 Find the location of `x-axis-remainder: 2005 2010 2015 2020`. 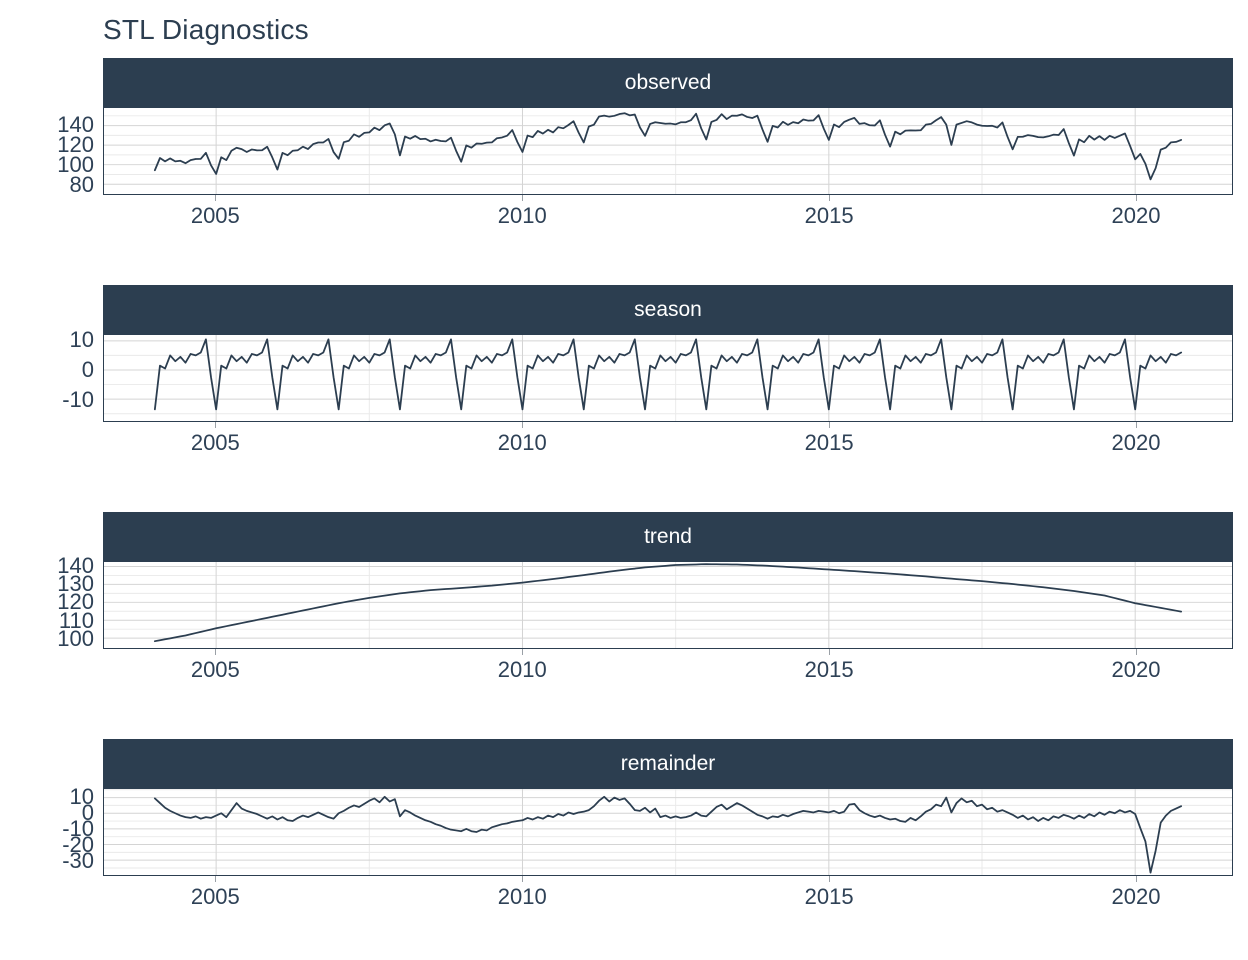

x-axis-remainder: 2005 2010 2015 2020 is located at coordinates (668, 896).